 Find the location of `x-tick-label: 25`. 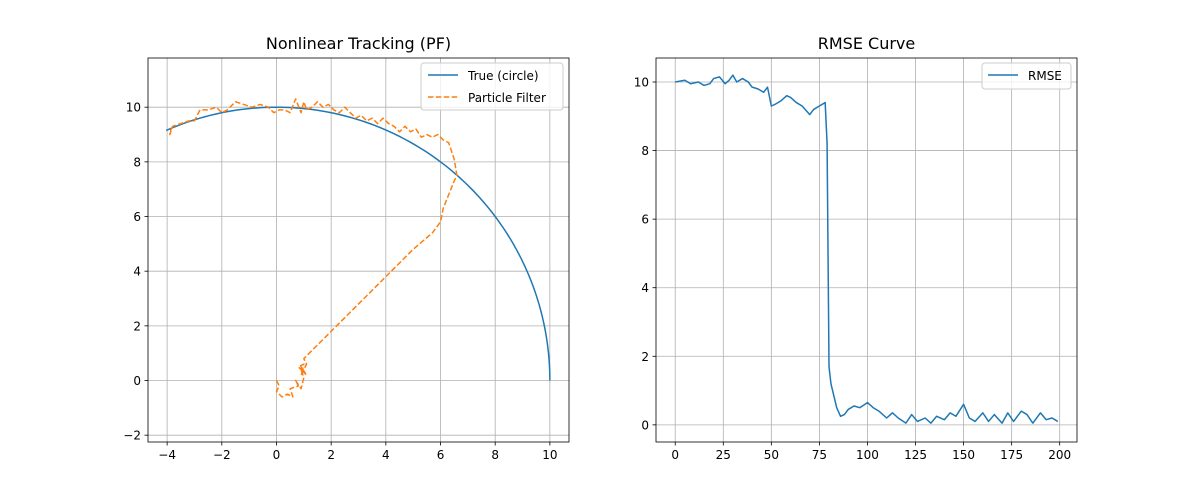

x-tick-label: 25 is located at coordinates (723, 455).